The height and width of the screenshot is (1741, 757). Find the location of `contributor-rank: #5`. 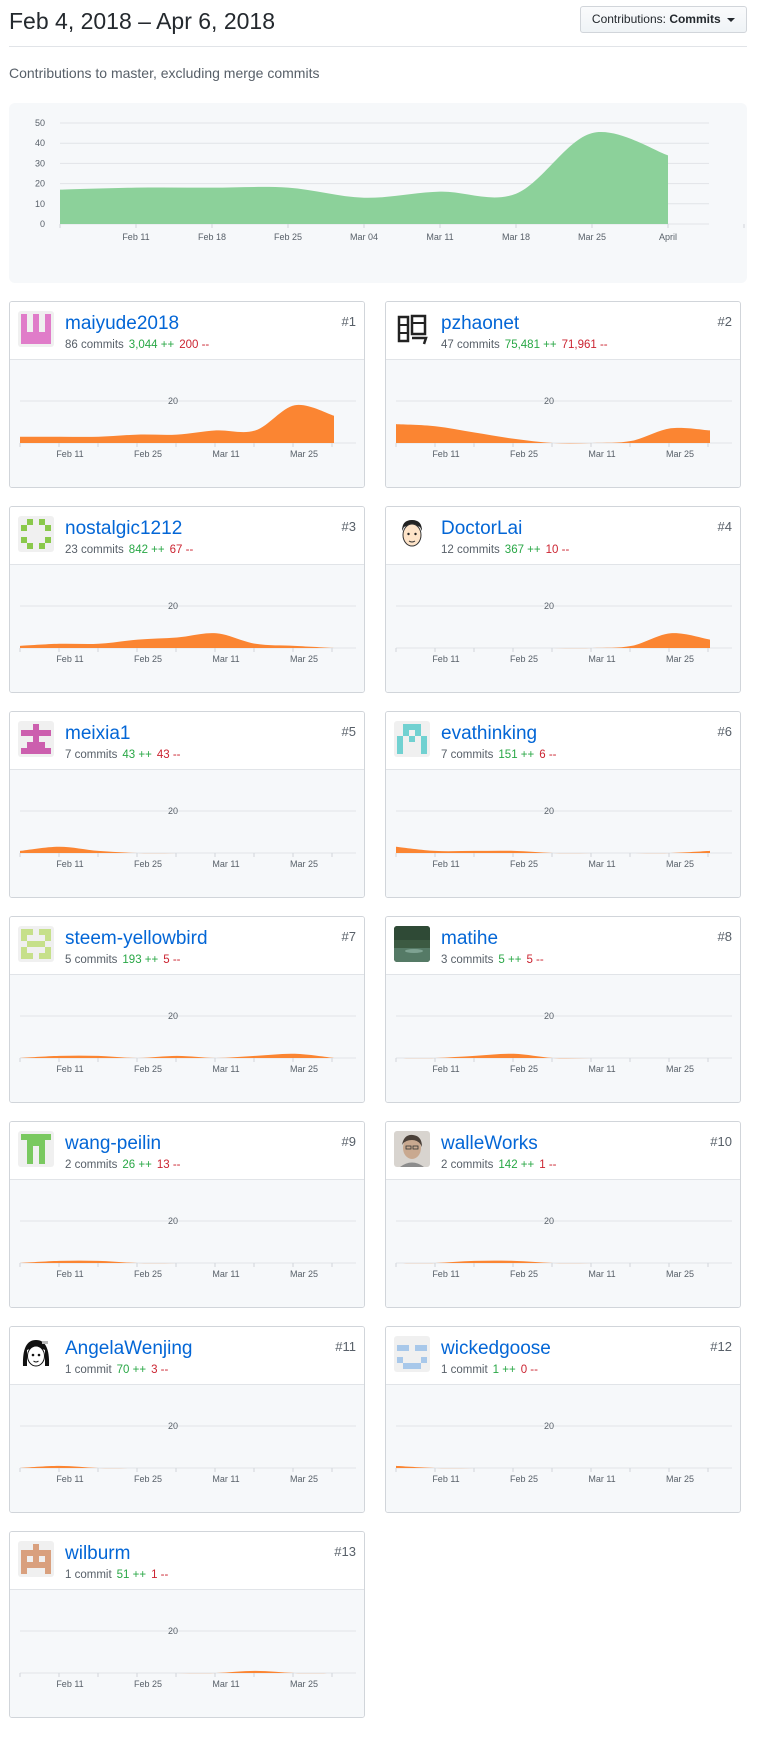

contributor-rank: #5 is located at coordinates (348, 731).